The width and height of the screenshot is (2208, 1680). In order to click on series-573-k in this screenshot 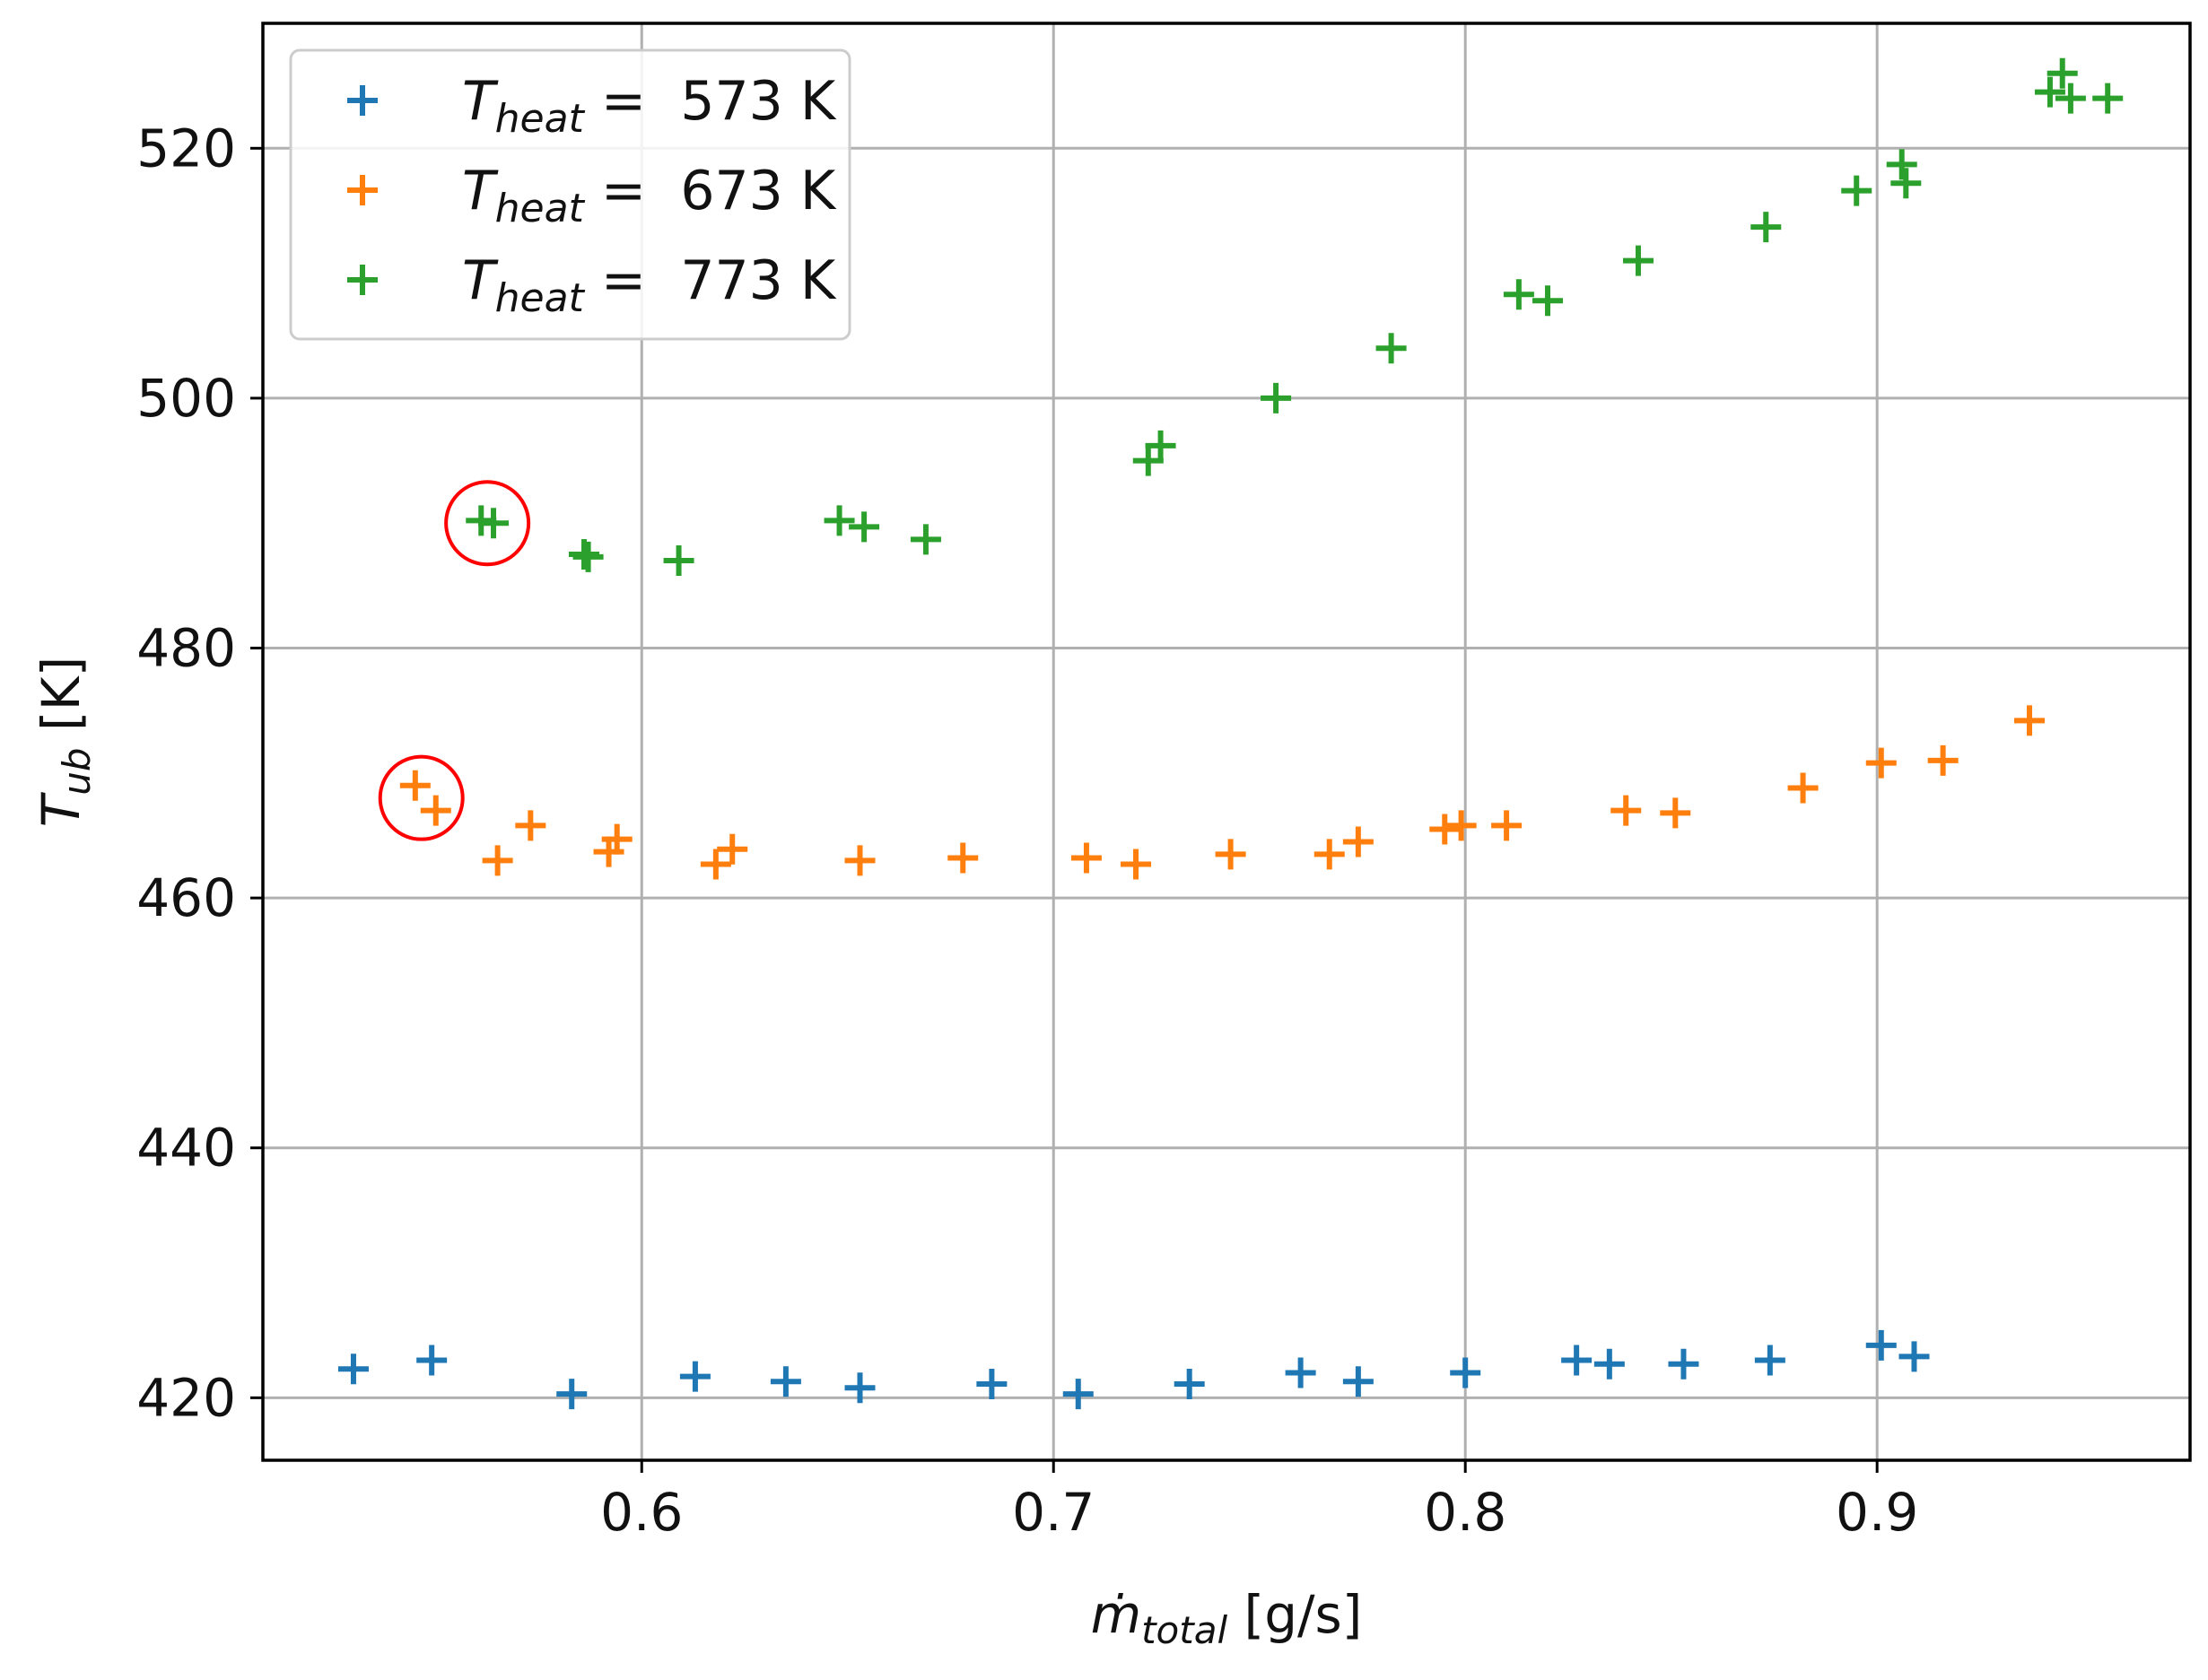, I will do `click(1133, 1369)`.